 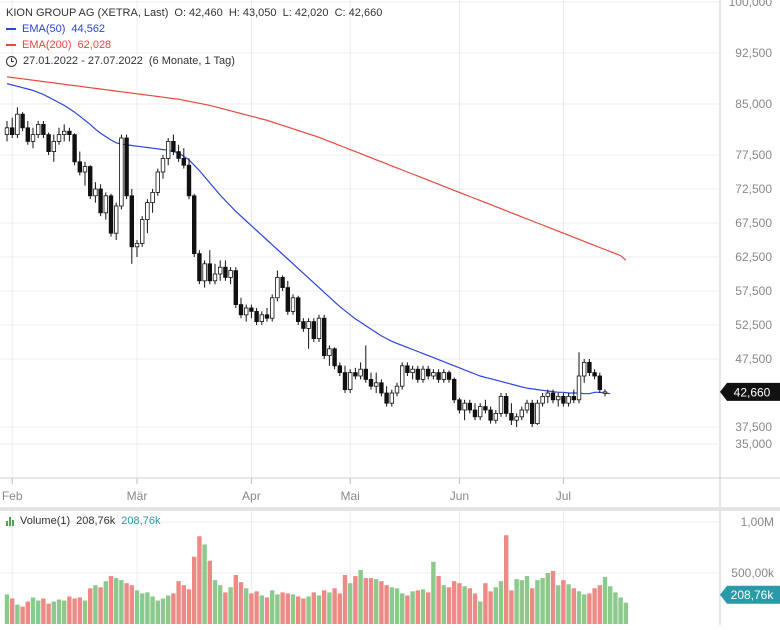 I want to click on price-tick-label: 62,500, so click(x=753, y=257).